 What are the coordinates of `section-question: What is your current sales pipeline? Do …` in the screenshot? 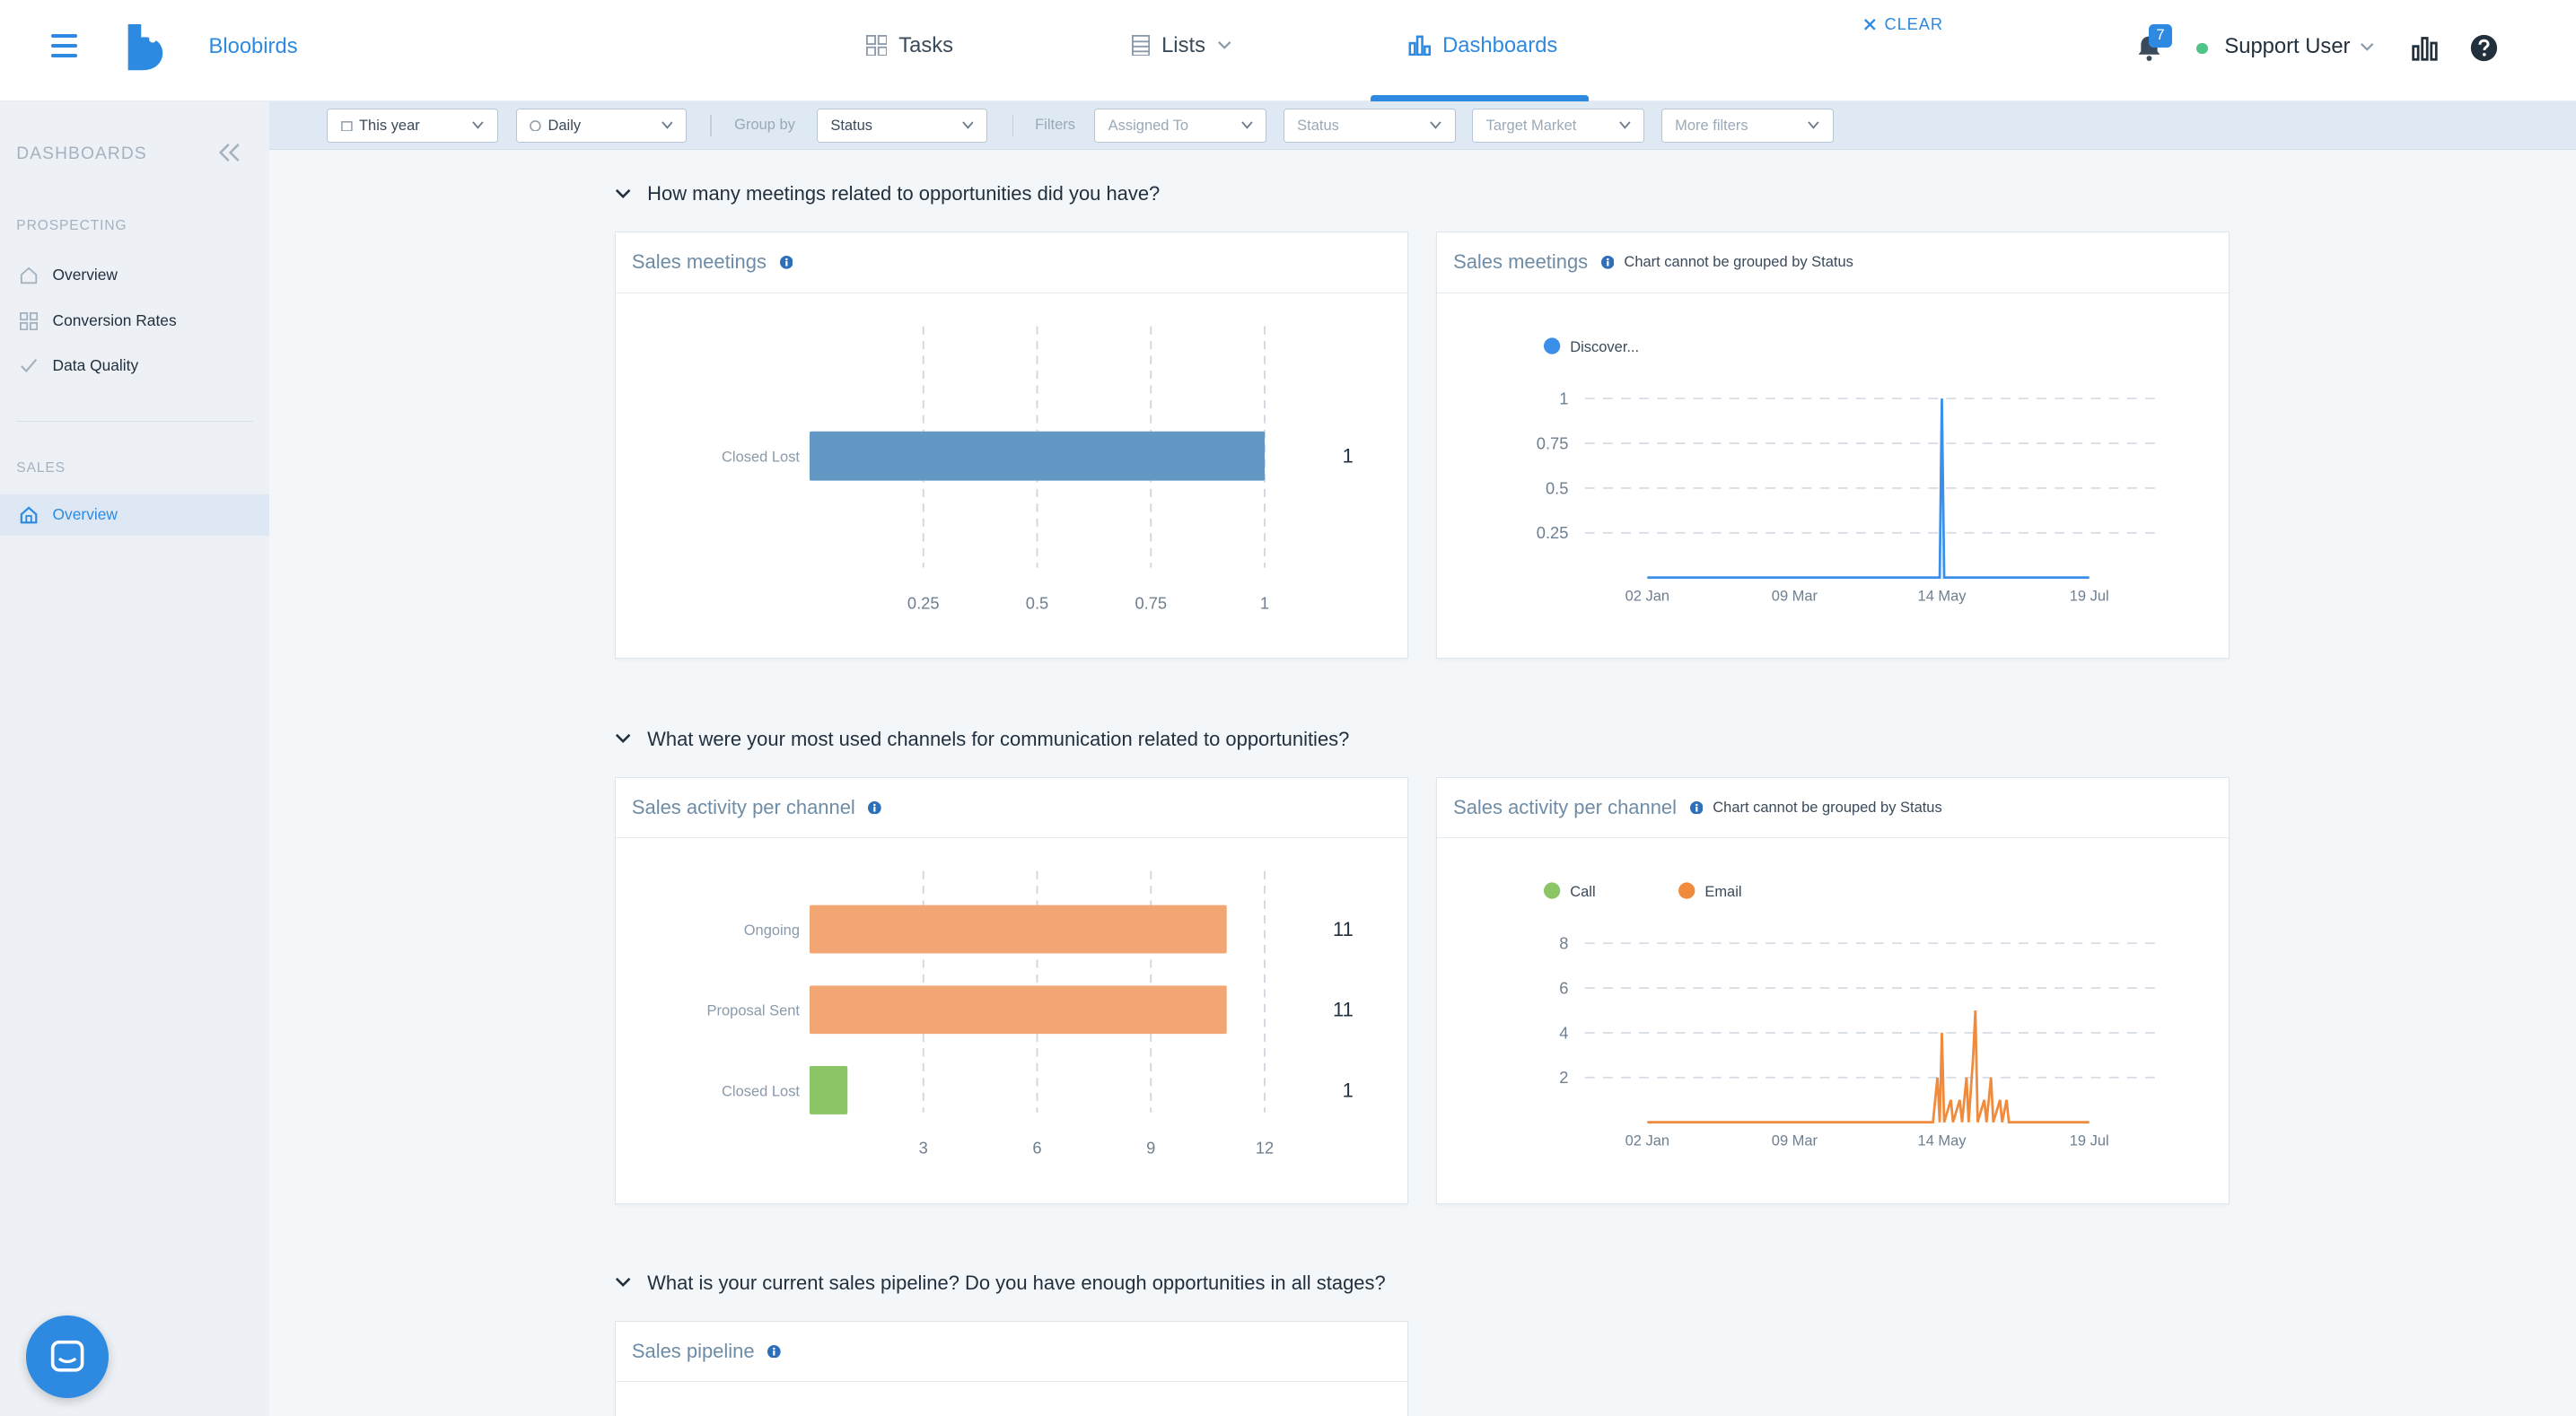 It's located at (1000, 1283).